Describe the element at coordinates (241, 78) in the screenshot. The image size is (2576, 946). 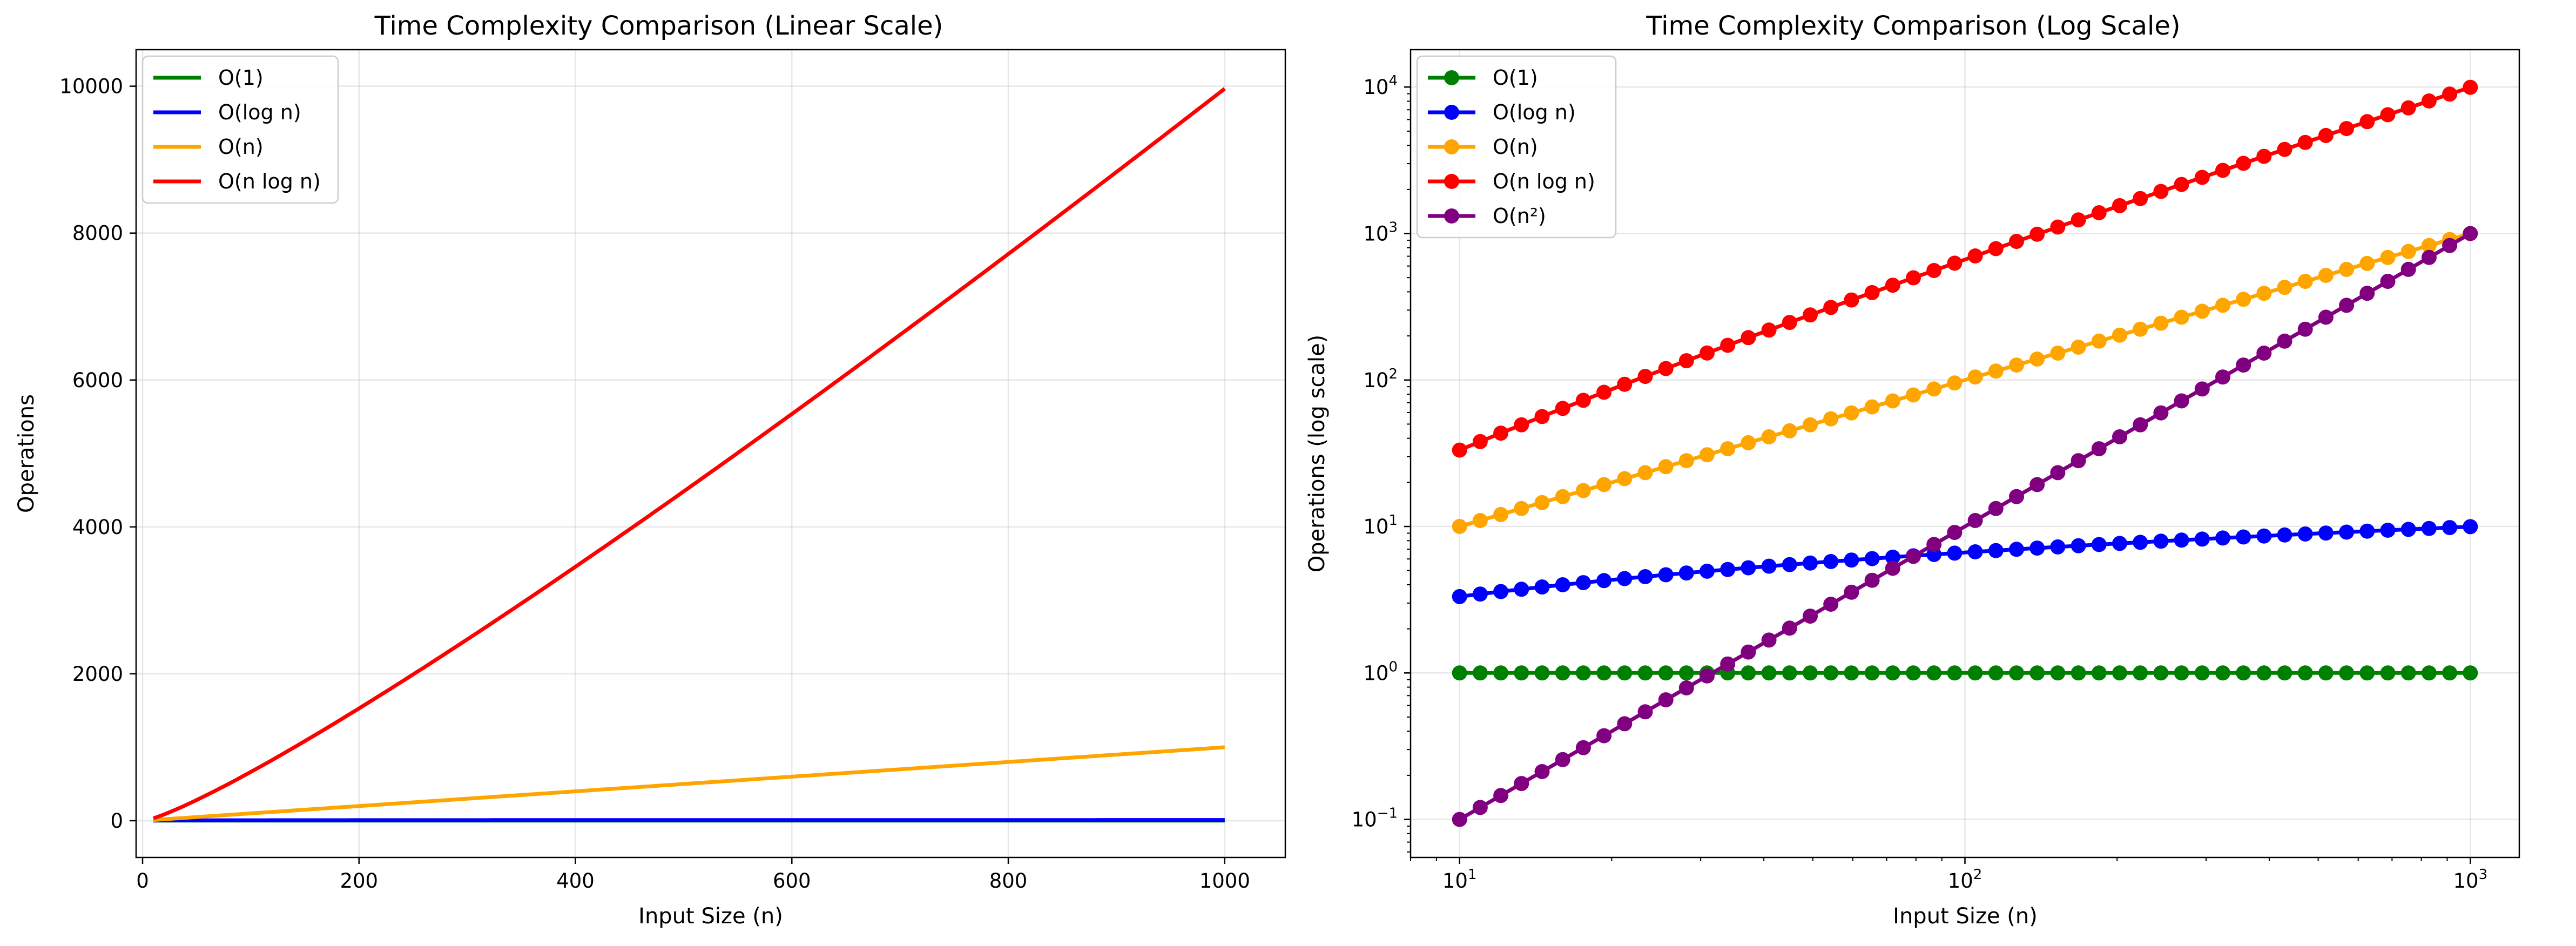
I see `legend-label: O(1)` at that location.